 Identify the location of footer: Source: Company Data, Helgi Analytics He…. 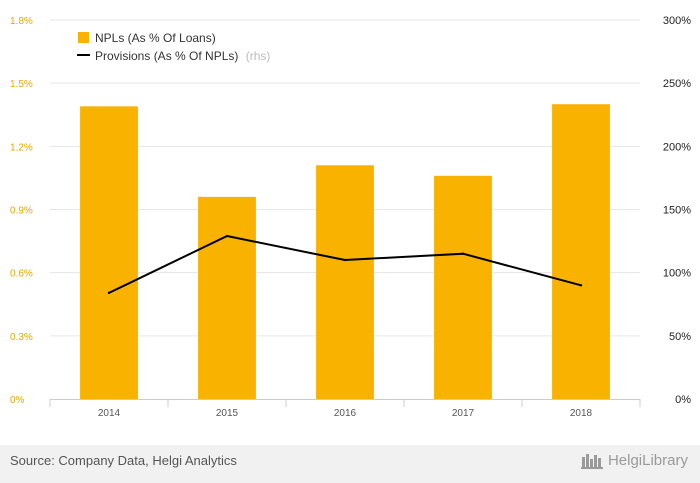
(350, 464).